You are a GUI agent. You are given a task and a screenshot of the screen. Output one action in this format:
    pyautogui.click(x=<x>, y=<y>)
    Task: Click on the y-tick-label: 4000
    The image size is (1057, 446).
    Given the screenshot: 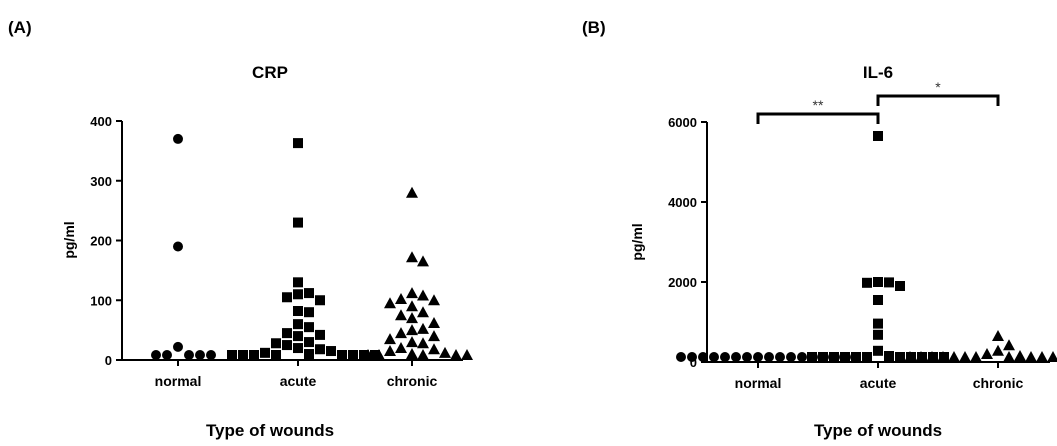 What is the action you would take?
    pyautogui.click(x=682, y=202)
    